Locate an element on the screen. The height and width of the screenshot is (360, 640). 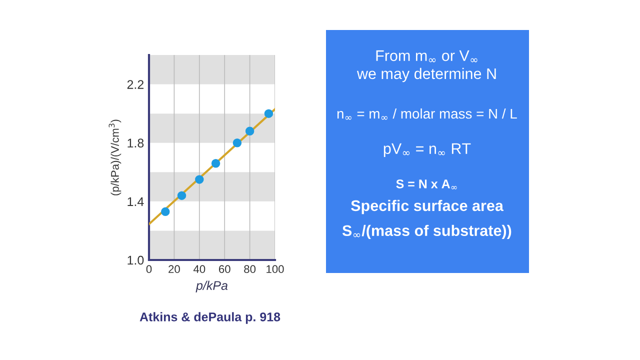
x-tick-label: 100 is located at coordinates (275, 269).